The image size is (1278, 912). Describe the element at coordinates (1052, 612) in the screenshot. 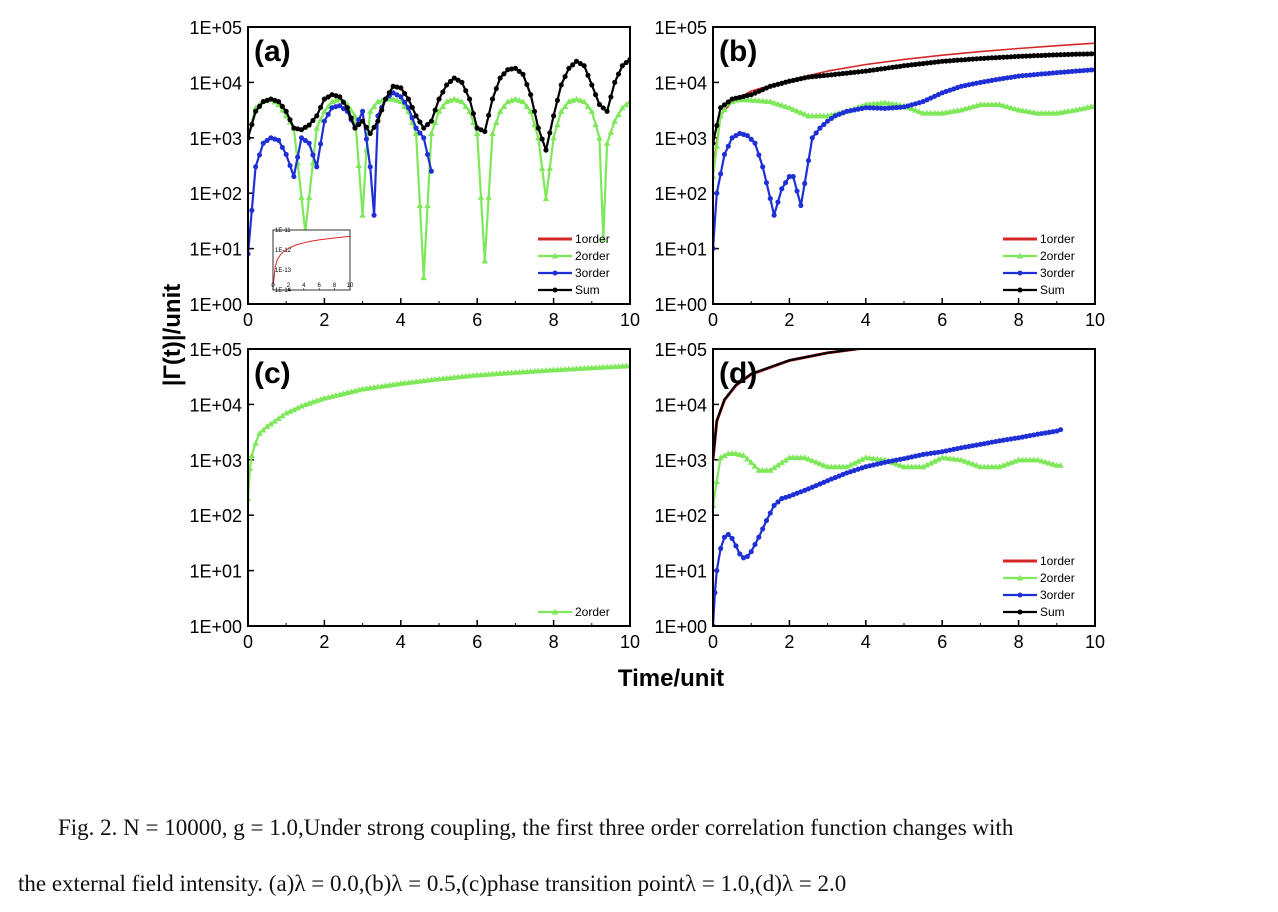

I see `legend-label: Sum` at that location.